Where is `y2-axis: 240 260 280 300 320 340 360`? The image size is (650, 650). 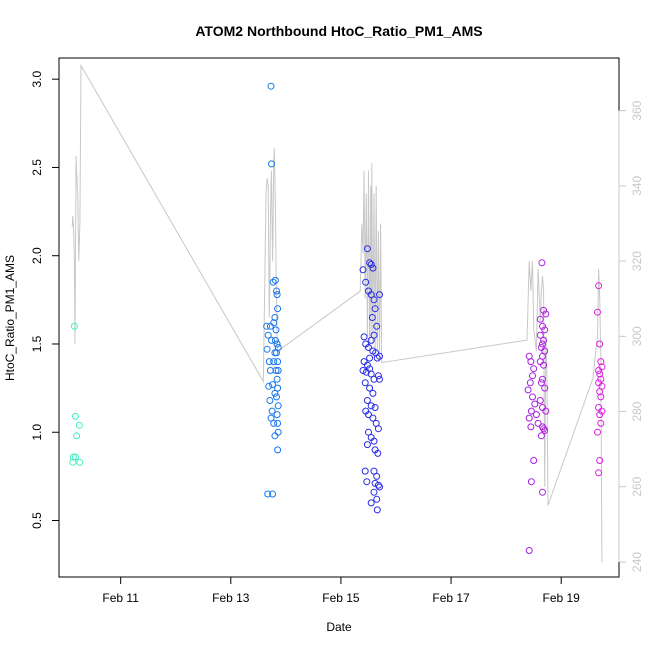 y2-axis: 240 260 280 300 320 340 360 is located at coordinates (631, 336).